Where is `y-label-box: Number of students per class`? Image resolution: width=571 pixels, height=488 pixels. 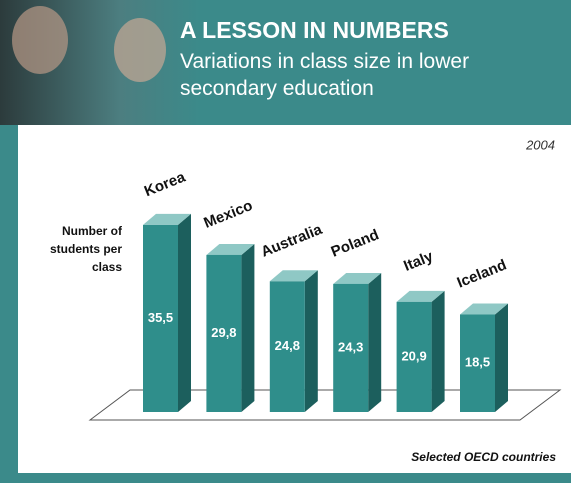
y-label-box: Number of students per class is located at coordinates (85, 249).